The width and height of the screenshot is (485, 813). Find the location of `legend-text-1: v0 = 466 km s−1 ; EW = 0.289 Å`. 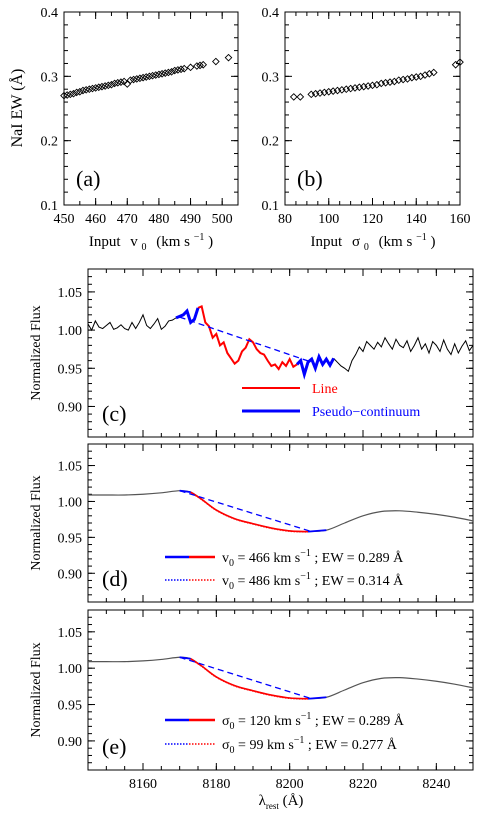

legend-text-1: v0 = 466 km s−1 ; EW = 0.289 Å is located at coordinates (313, 558).